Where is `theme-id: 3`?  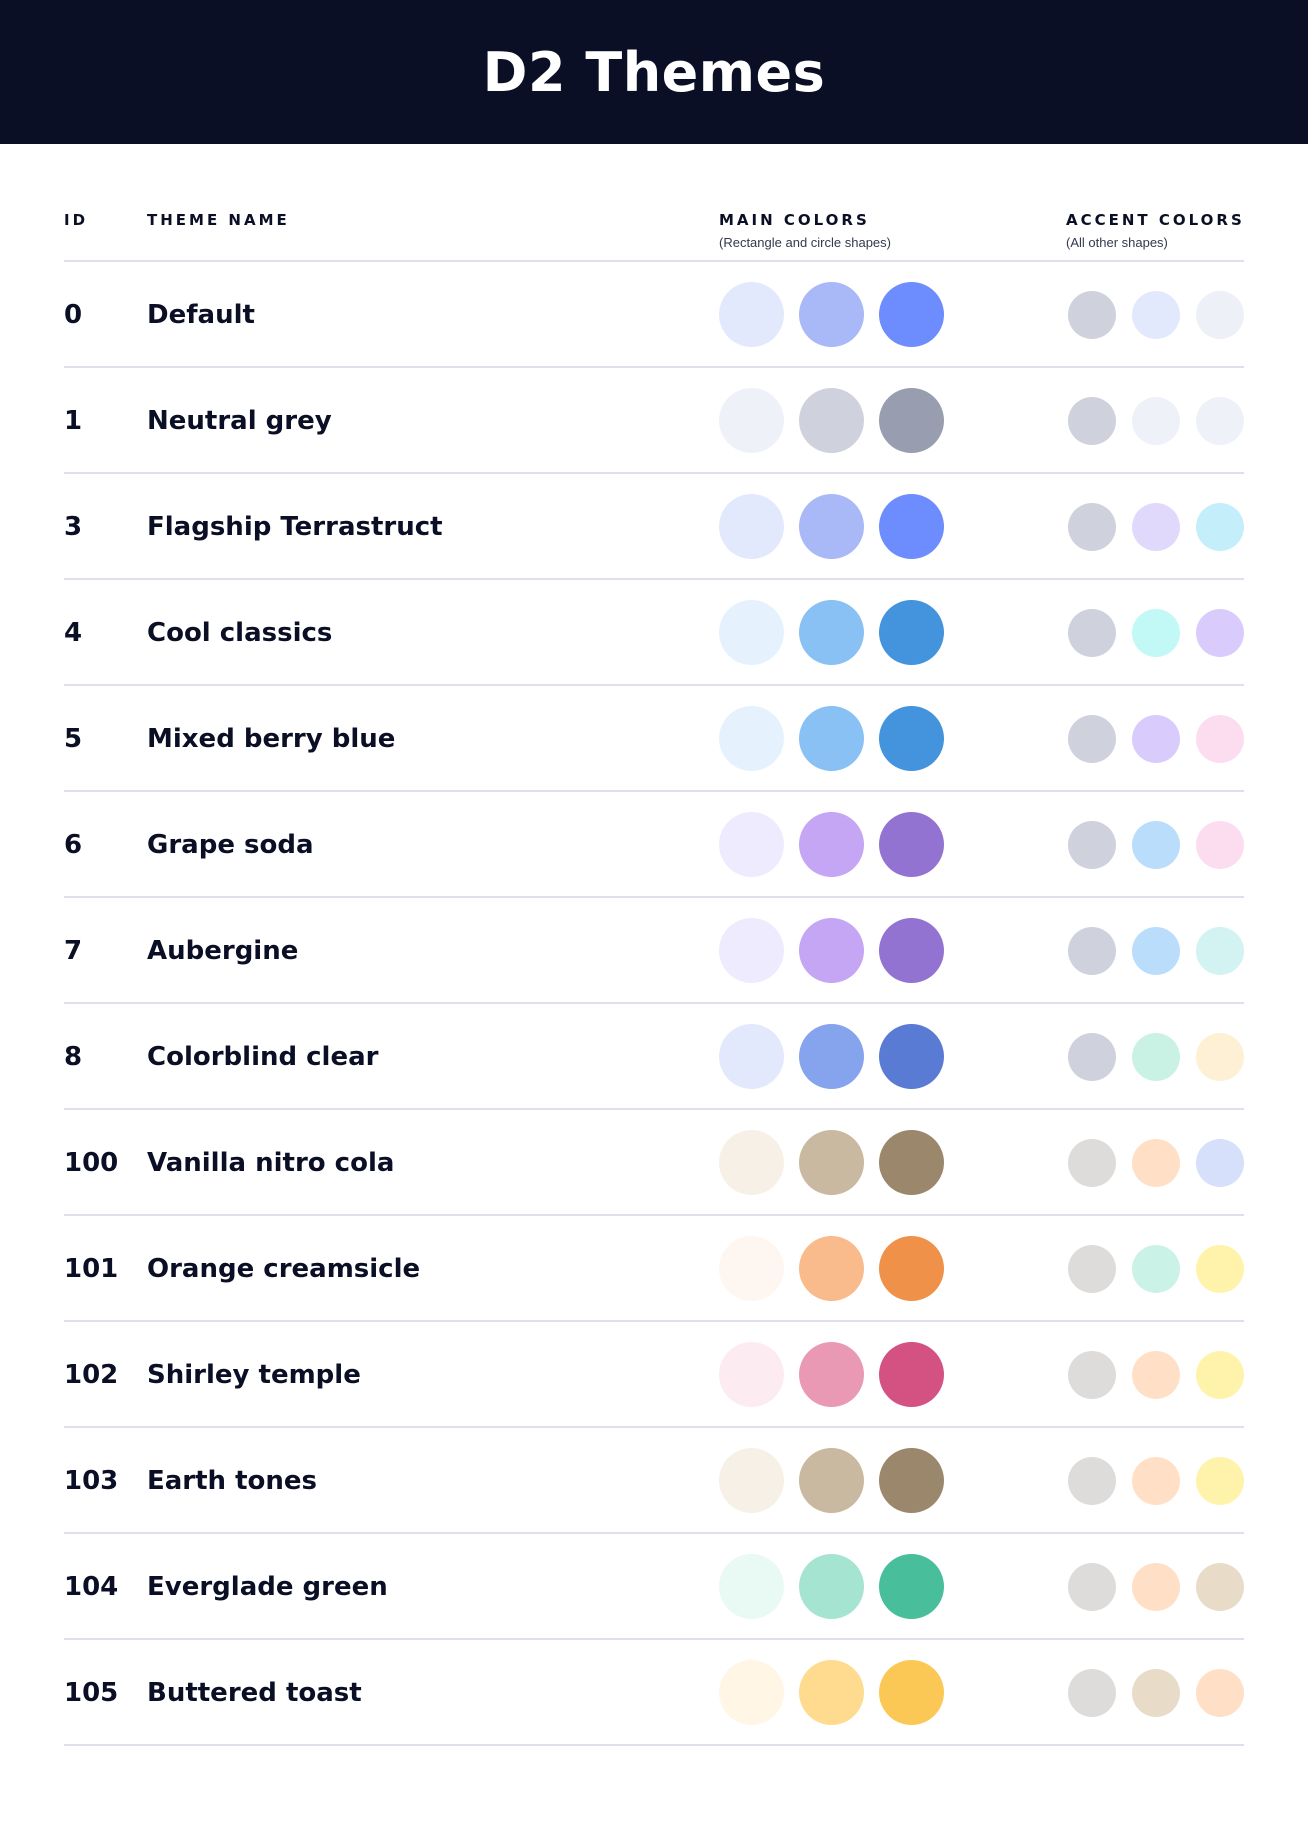
theme-id: 3 is located at coordinates (73, 527).